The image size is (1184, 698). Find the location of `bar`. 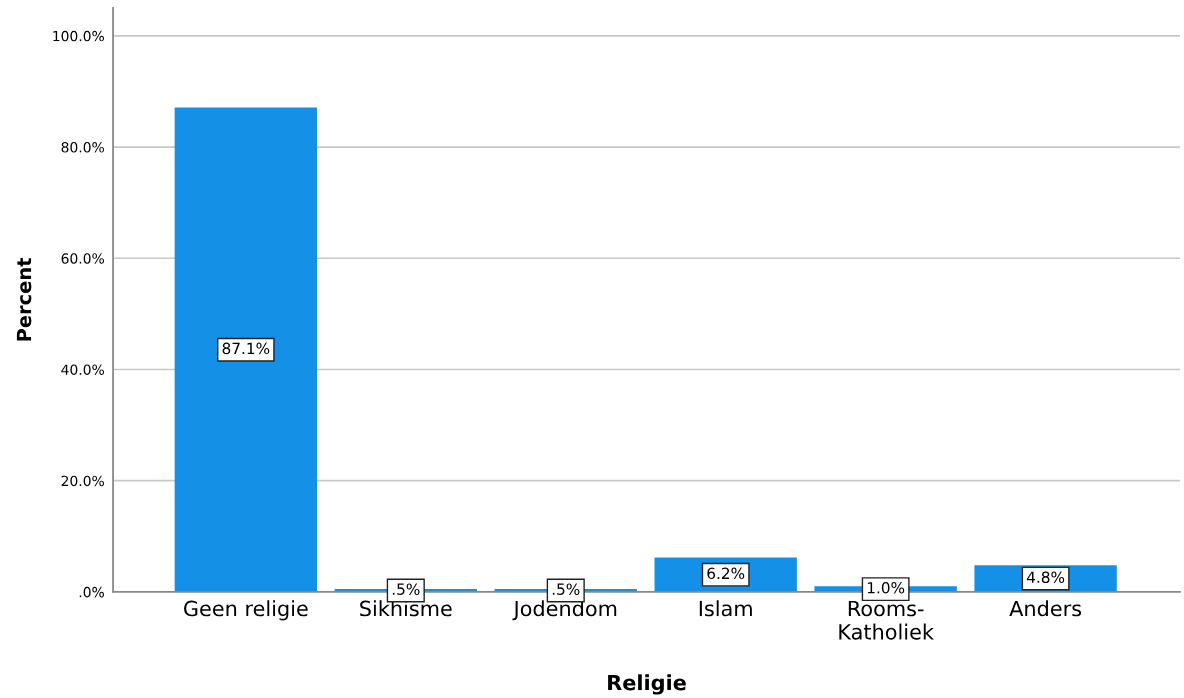

bar is located at coordinates (246, 349).